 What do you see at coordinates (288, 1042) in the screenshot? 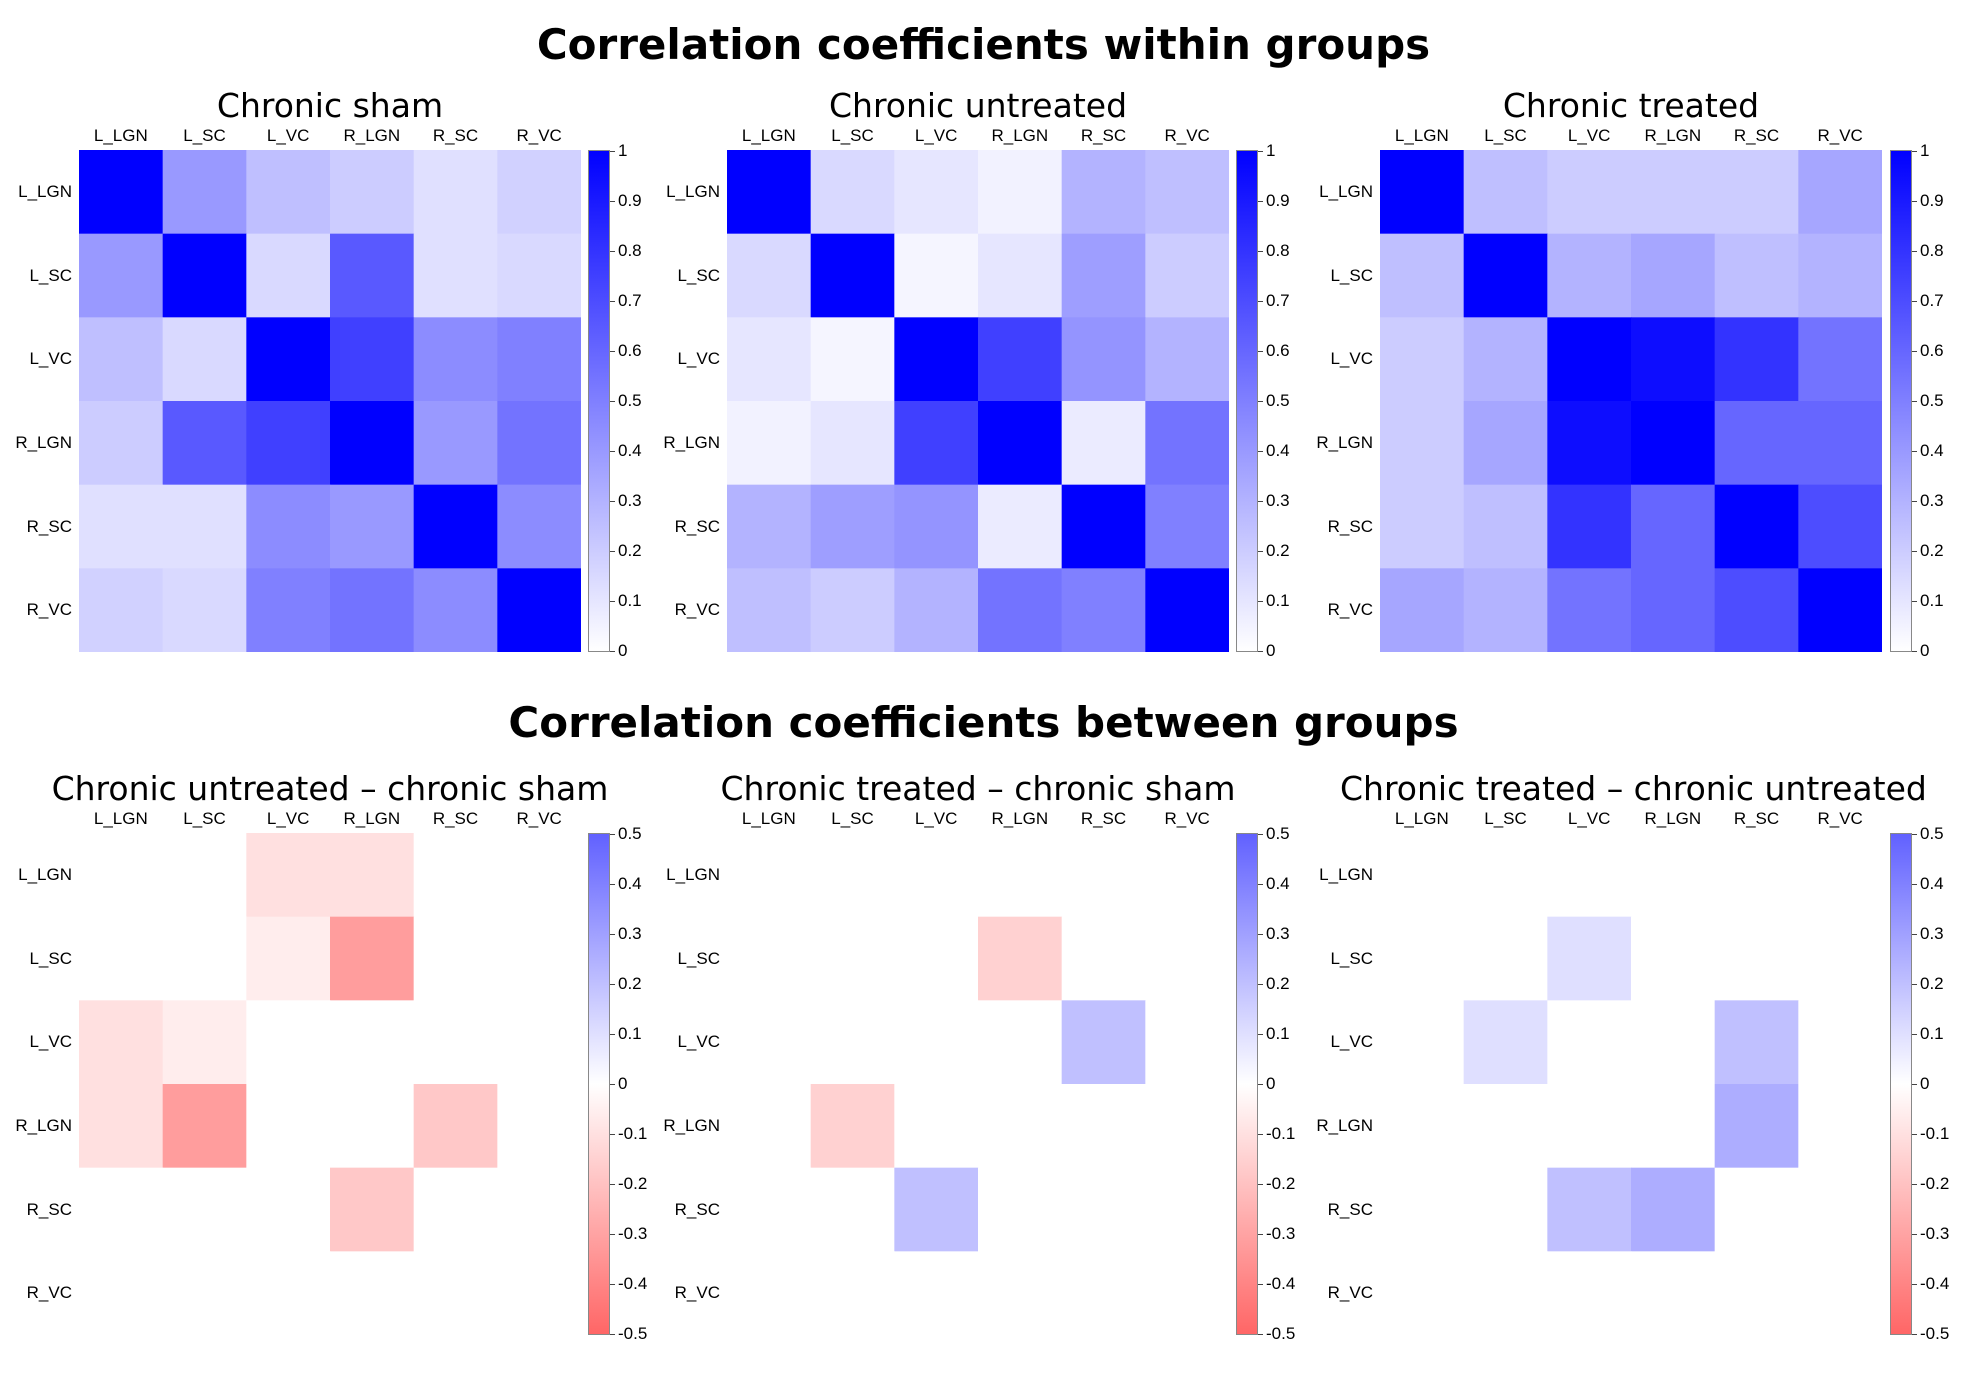
I see `heatmap-4-cell-L_VC-L_VC` at bounding box center [288, 1042].